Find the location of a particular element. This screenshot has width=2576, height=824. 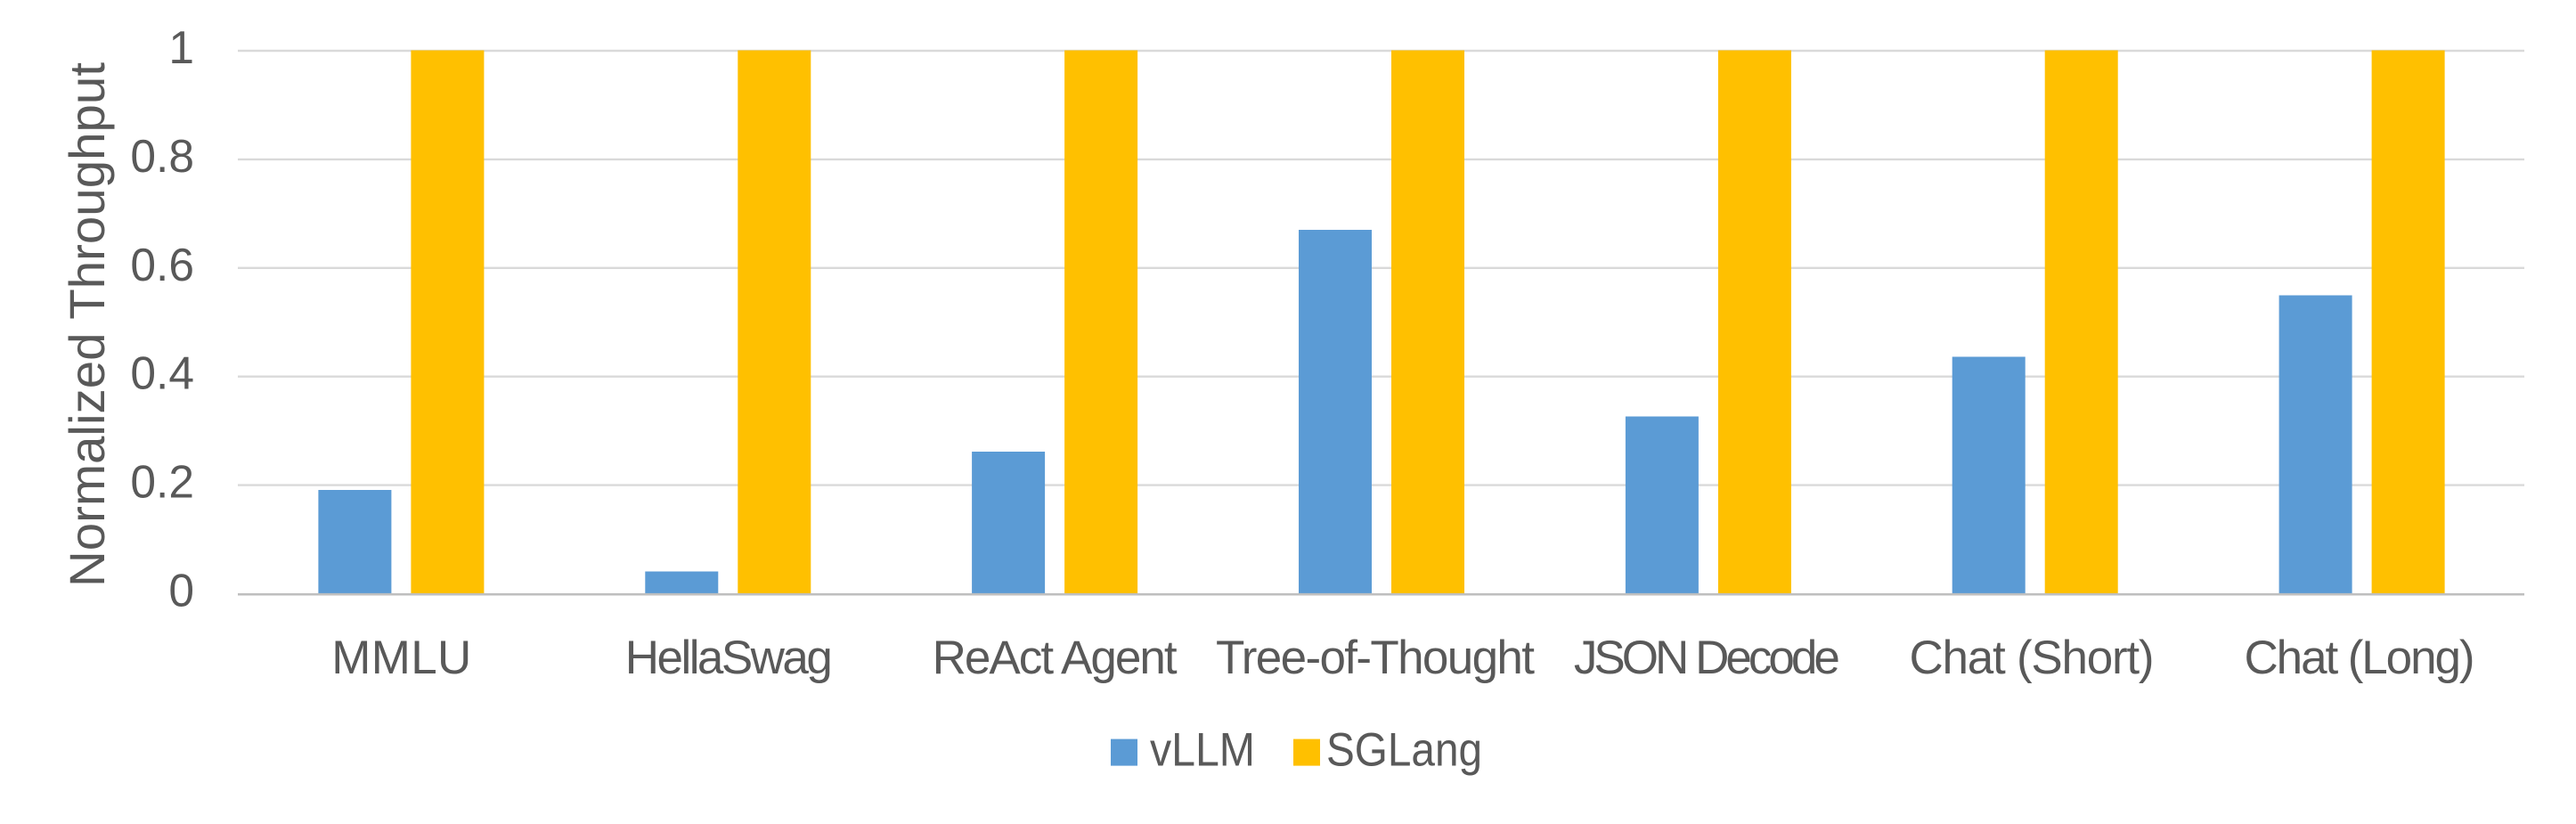

svg-text: vLLM is located at coordinates (1202, 750).